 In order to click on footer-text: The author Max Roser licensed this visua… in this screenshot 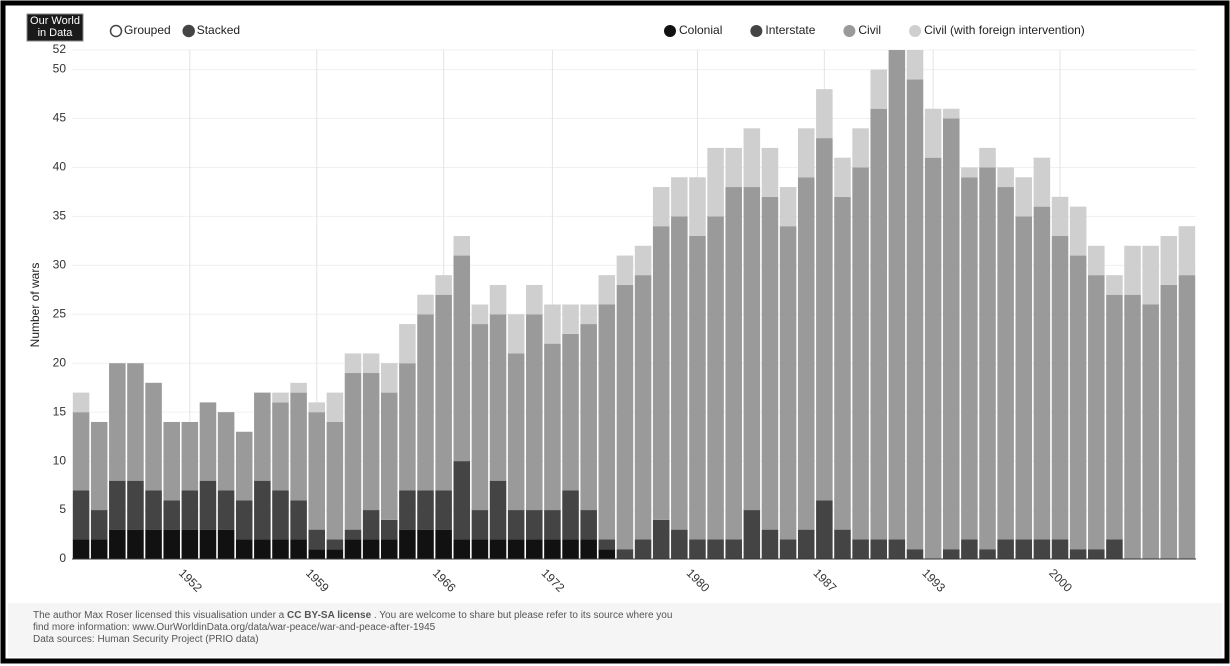, I will do `click(352, 615)`.